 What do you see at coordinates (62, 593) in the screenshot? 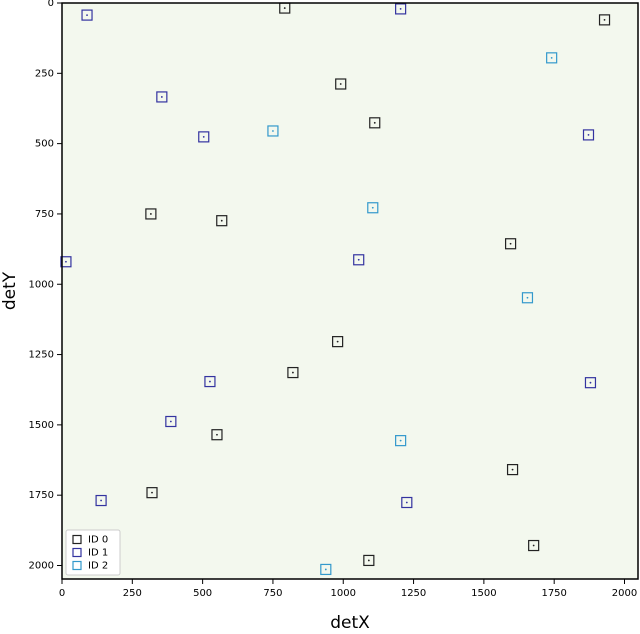
I see `x-tick-label: 0` at bounding box center [62, 593].